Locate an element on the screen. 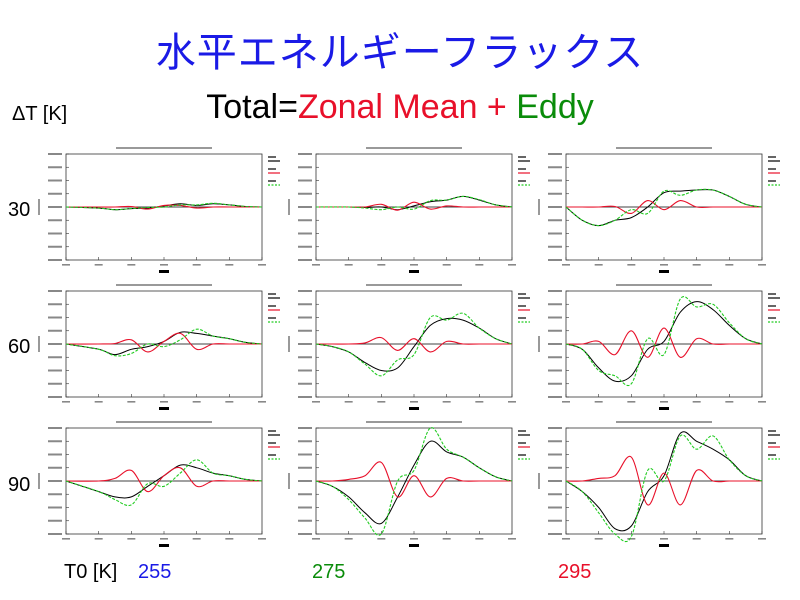 The height and width of the screenshot is (600, 800). panel-dT30-T295 is located at coordinates (659, 210).